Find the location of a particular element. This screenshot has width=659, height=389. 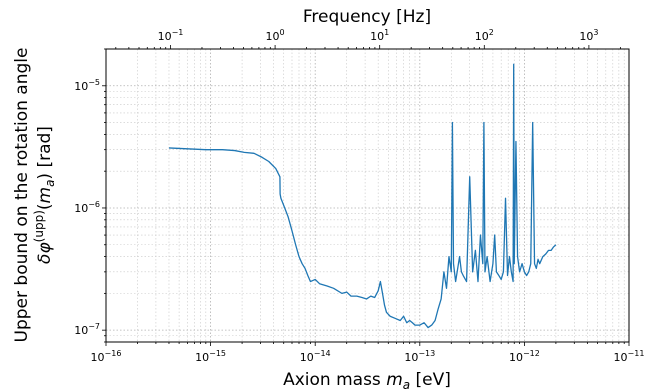

top-tick-label-exp: −1 is located at coordinates (178, 32).